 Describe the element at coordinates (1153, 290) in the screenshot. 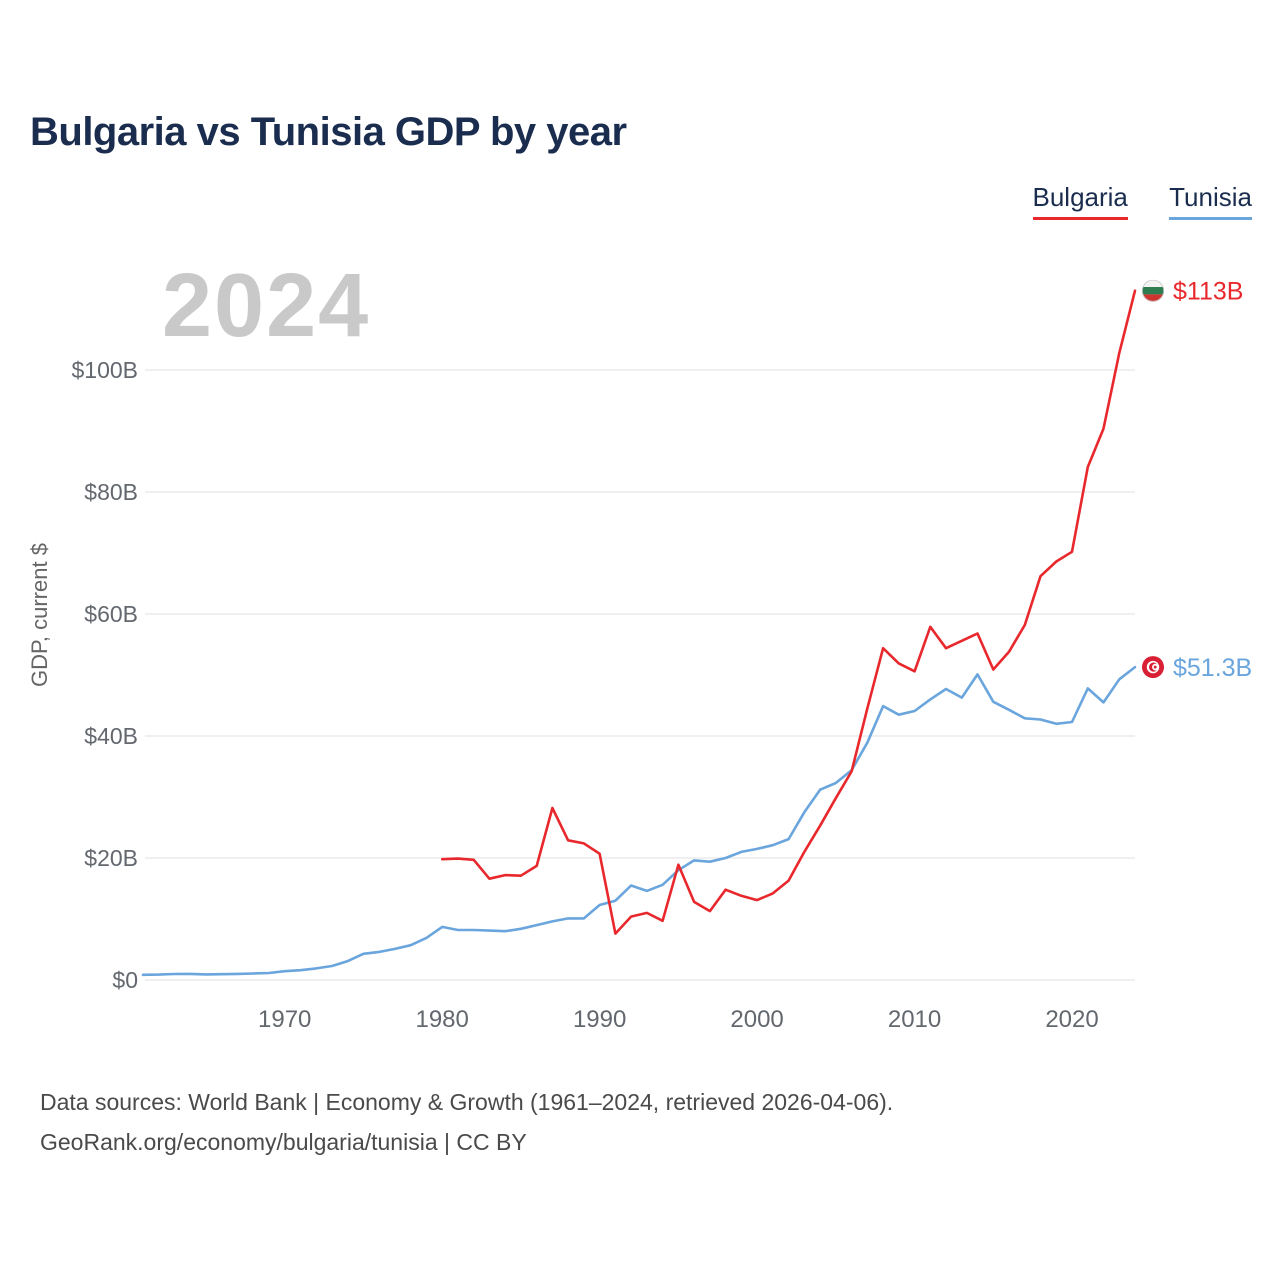

I see `bulgaria-flag-icon` at that location.